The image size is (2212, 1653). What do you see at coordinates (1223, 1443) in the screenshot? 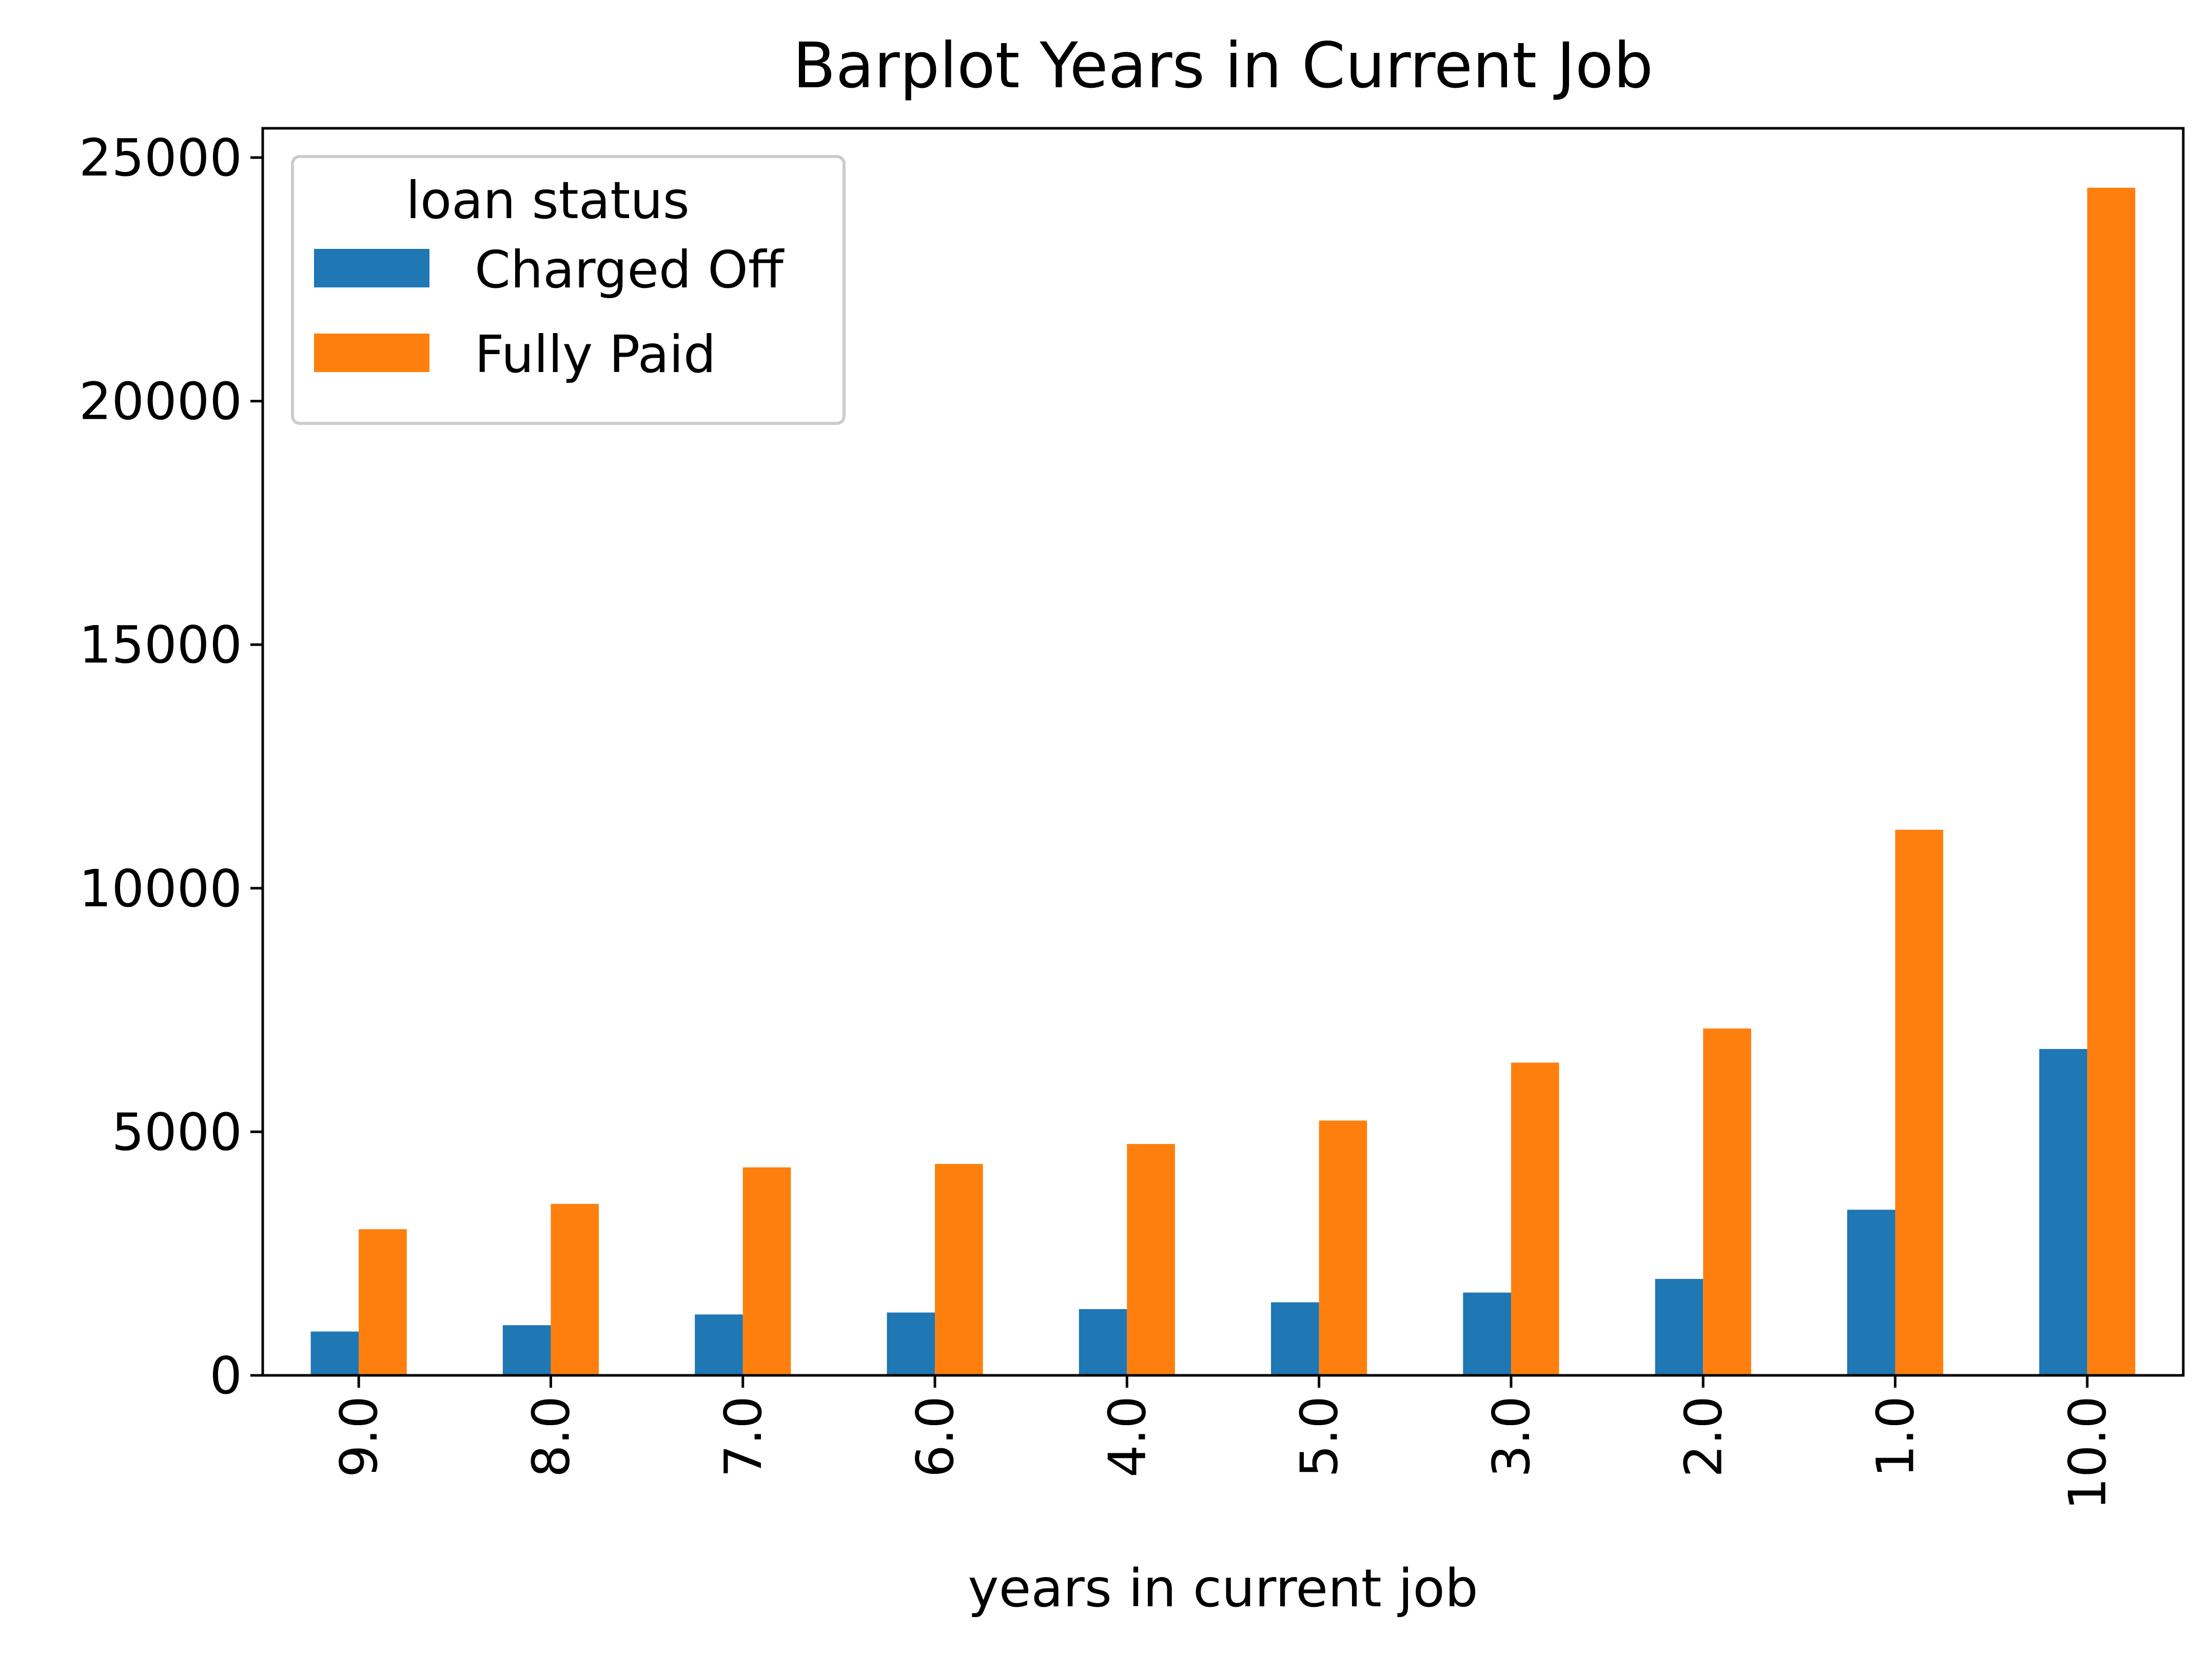
I see `x-axis: 9.0 8.0 7.0 6.0 4.0 5.0 3.0 2.0 1.0 10.0` at bounding box center [1223, 1443].